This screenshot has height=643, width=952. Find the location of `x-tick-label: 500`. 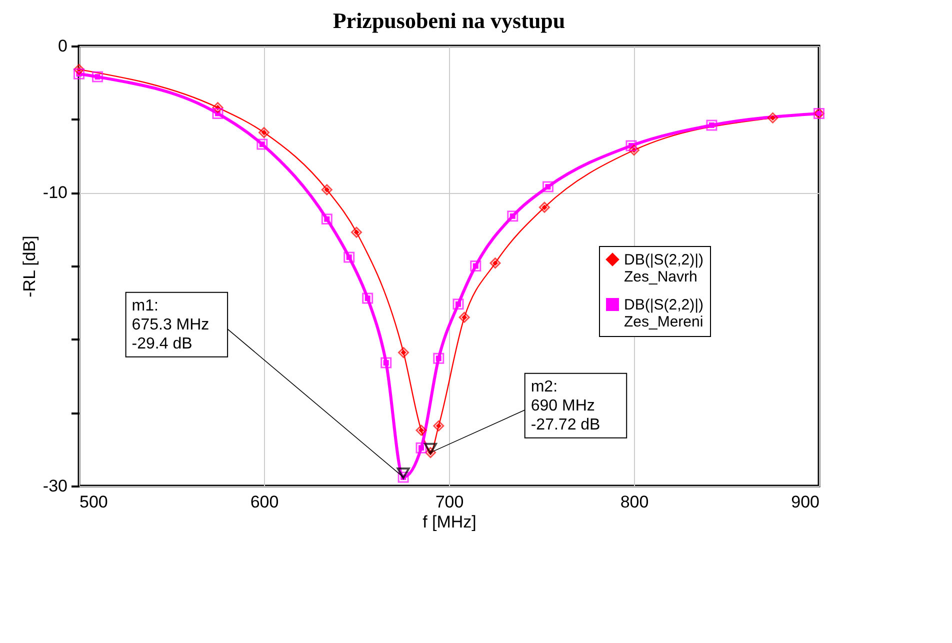

x-tick-label: 500 is located at coordinates (94, 502).